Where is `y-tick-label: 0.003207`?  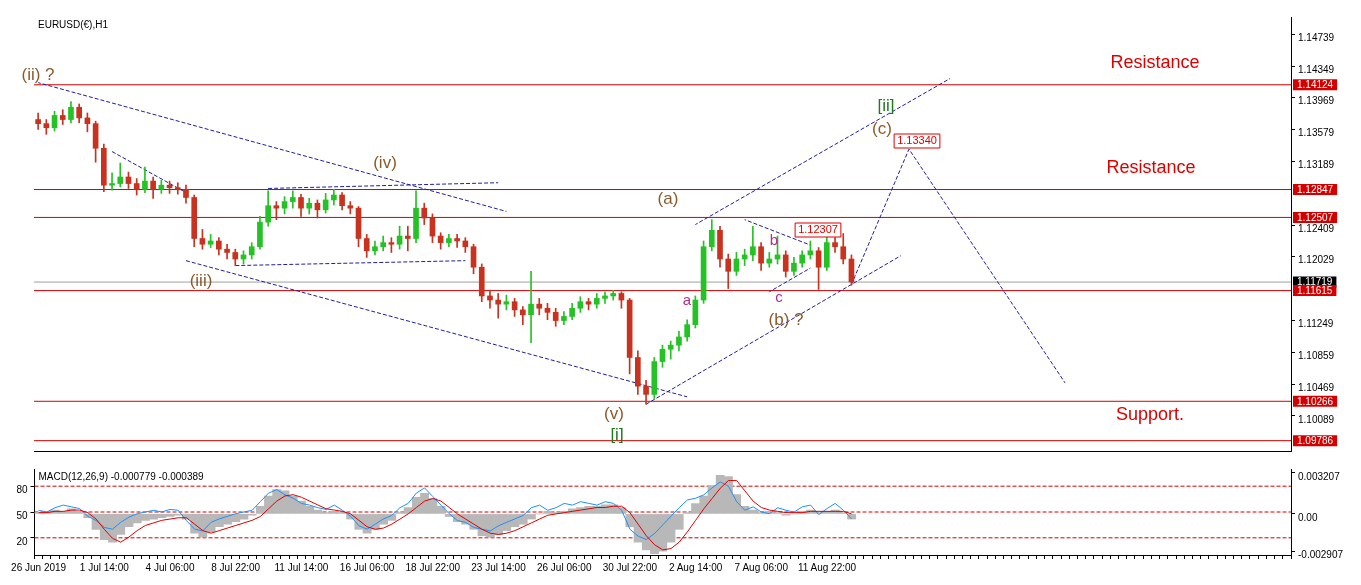
y-tick-label: 0.003207 is located at coordinates (1319, 476).